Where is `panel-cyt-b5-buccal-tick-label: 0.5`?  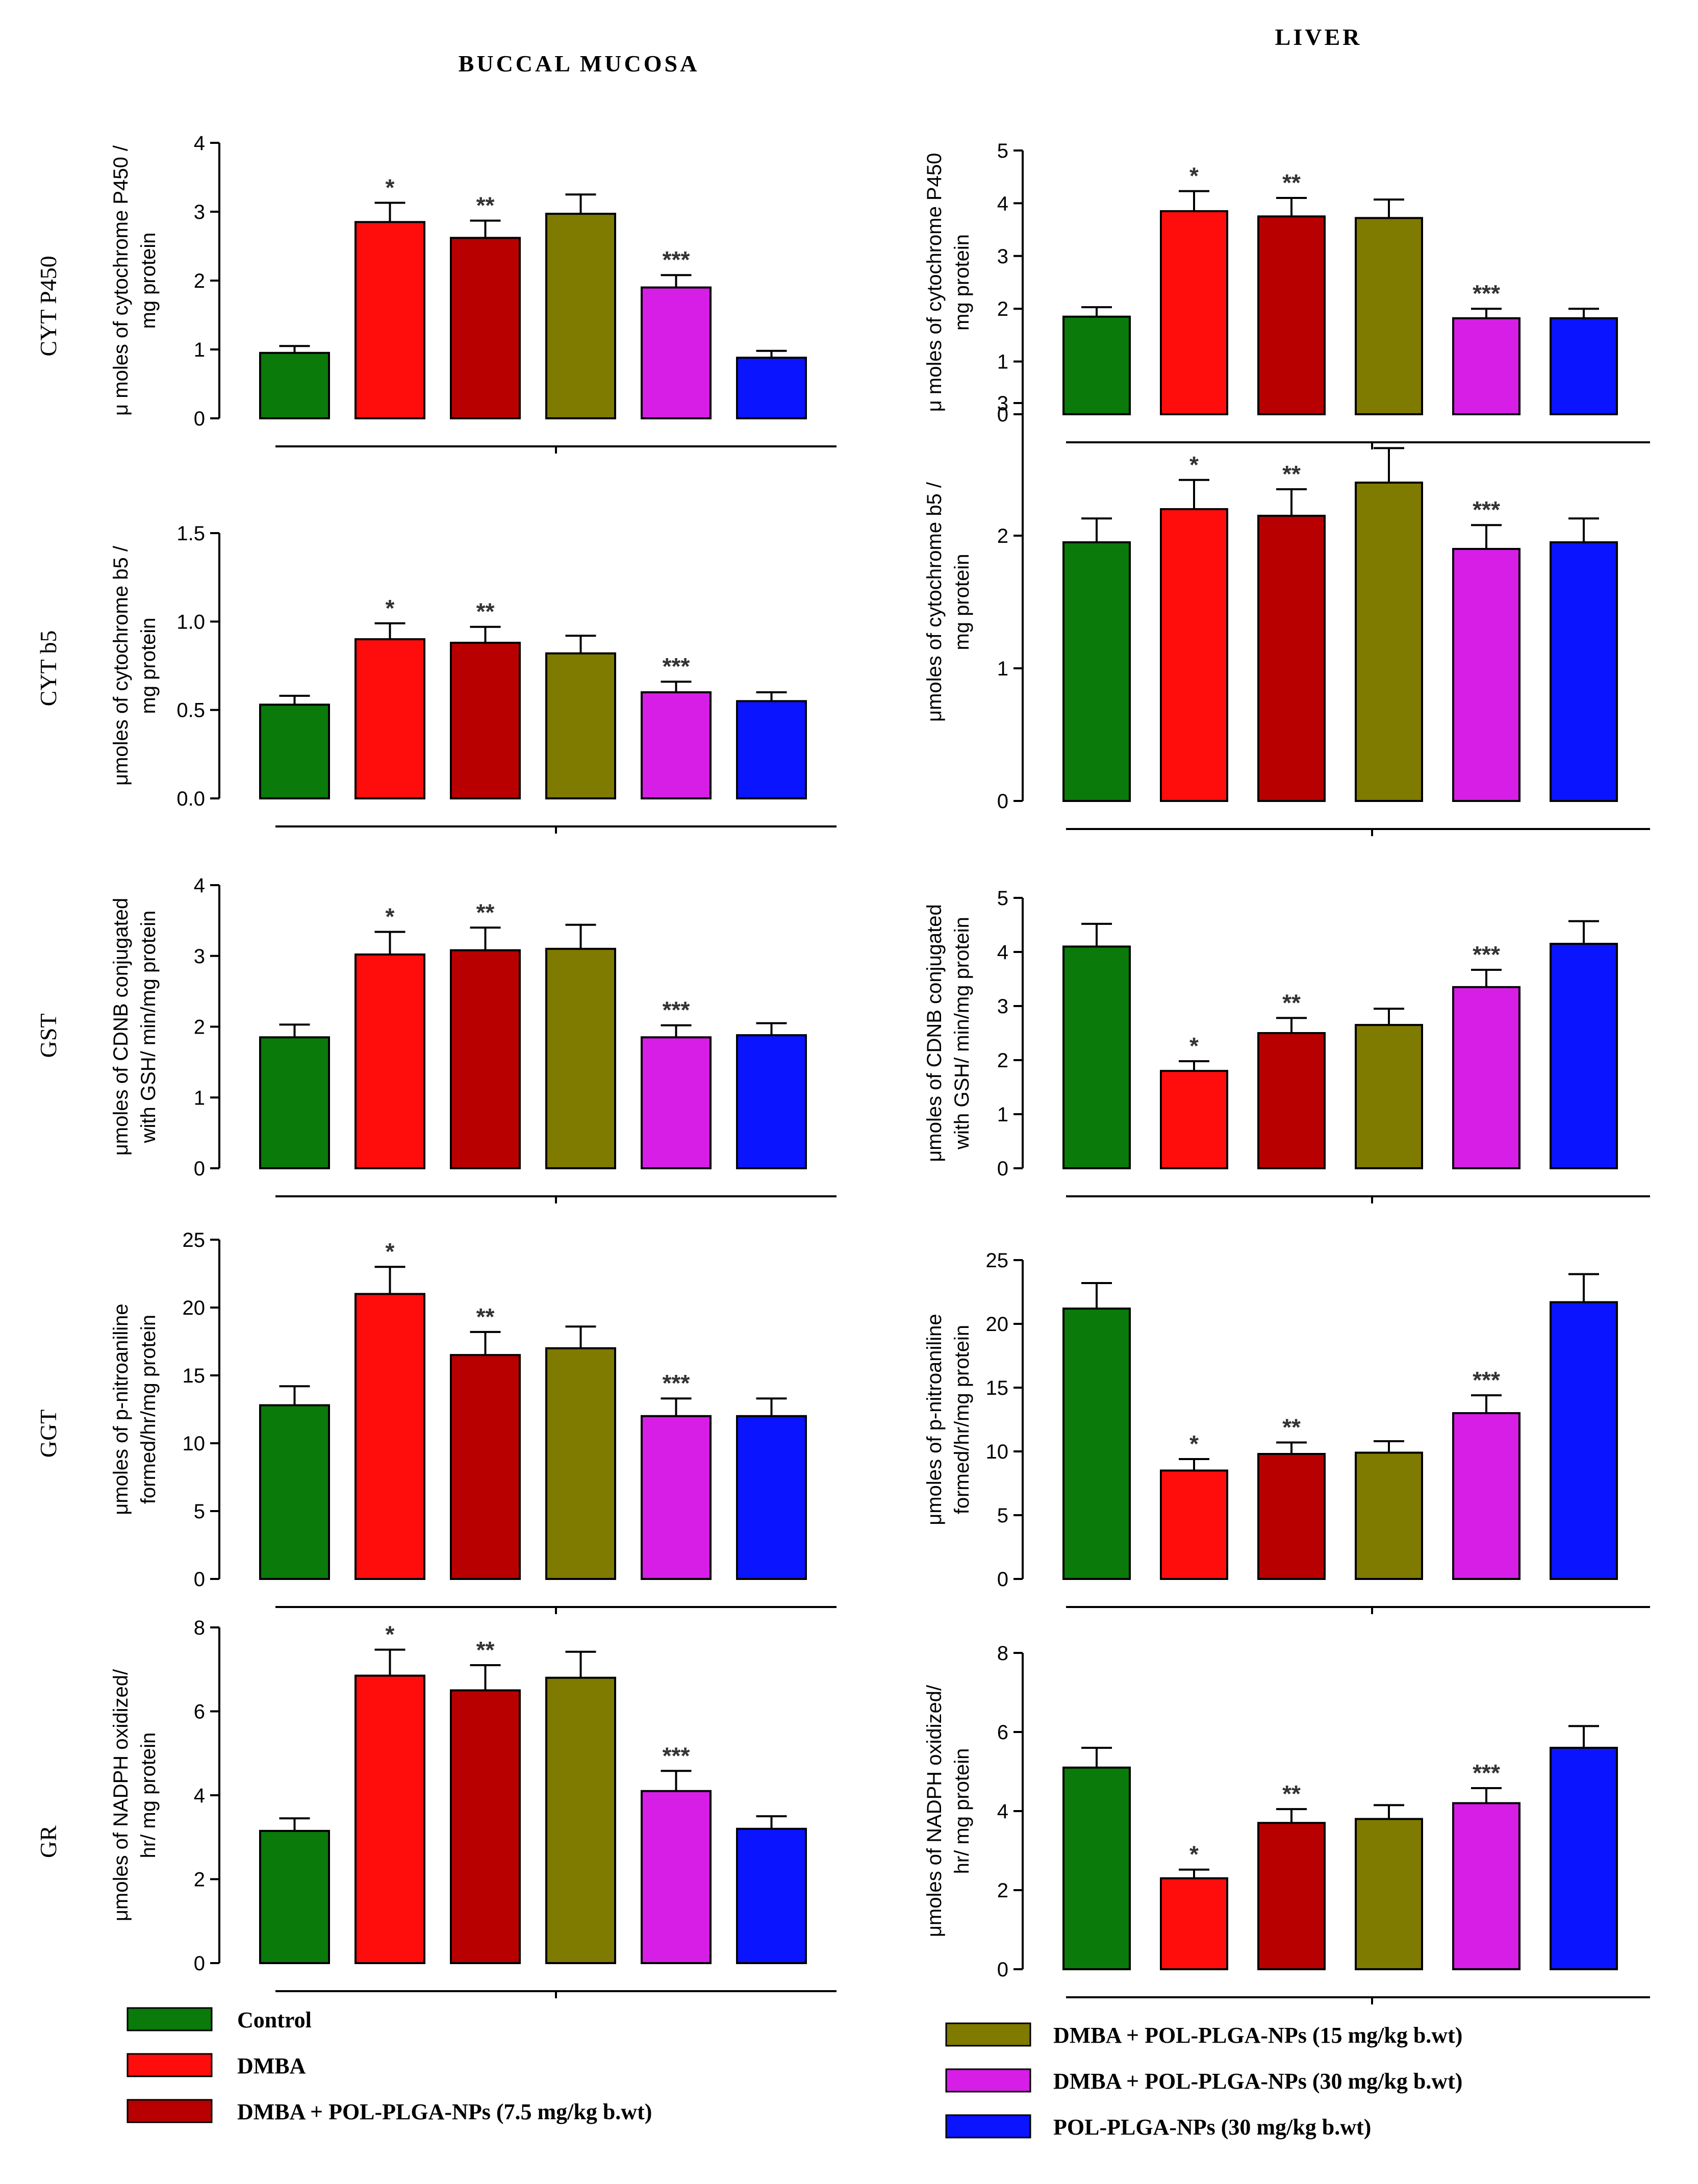 panel-cyt-b5-buccal-tick-label: 0.5 is located at coordinates (190, 710).